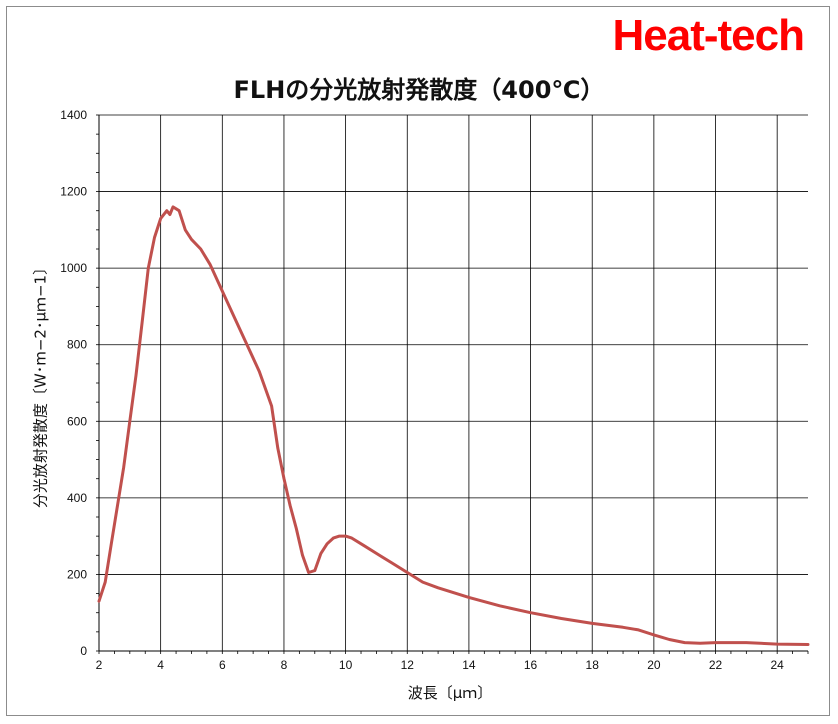  What do you see at coordinates (73, 383) in the screenshot?
I see `y-tick-labels: 0 200 400 600 800 1000 1200 1400` at bounding box center [73, 383].